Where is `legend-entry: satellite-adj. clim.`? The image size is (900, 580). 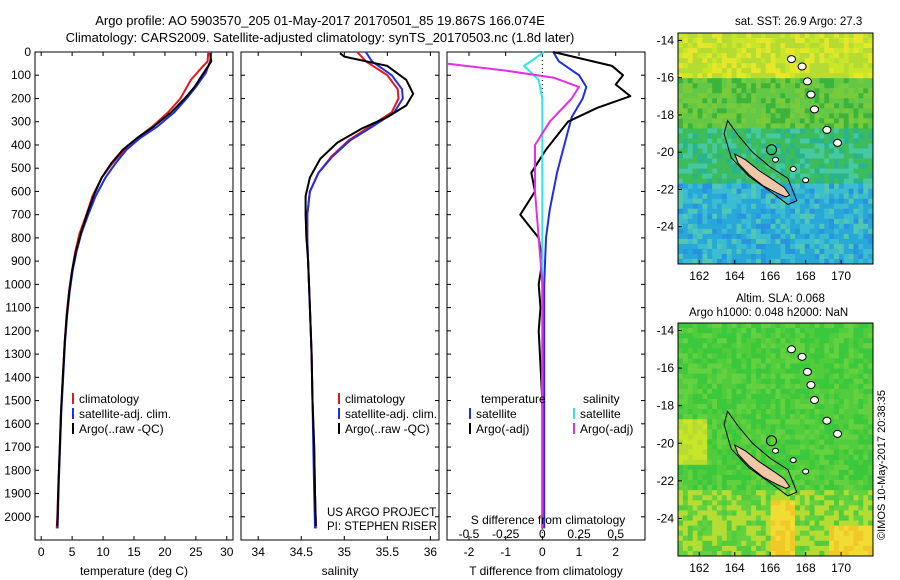 legend-entry: satellite-adj. clim. is located at coordinates (391, 414).